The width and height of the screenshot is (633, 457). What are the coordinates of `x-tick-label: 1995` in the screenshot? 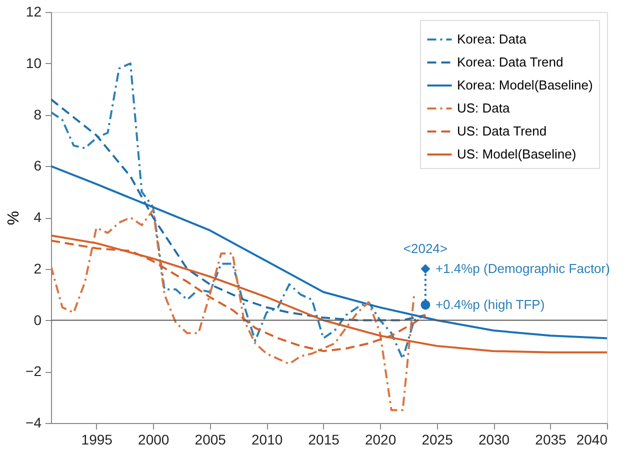 It's located at (97, 440).